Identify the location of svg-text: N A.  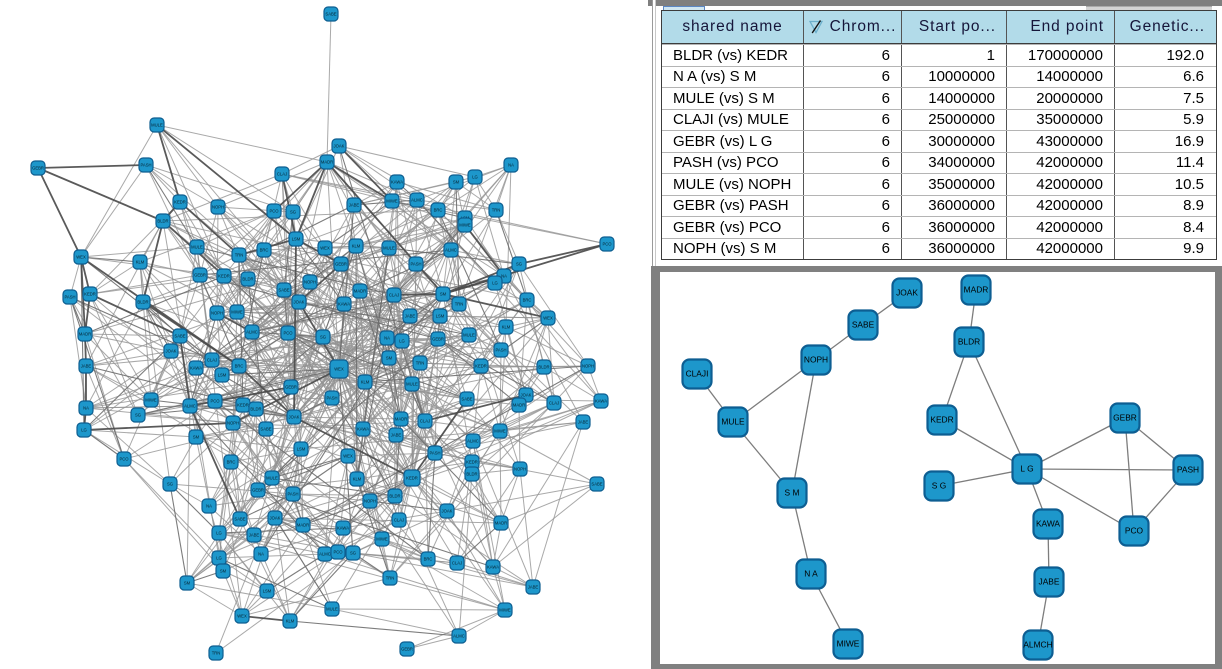
(811, 574).